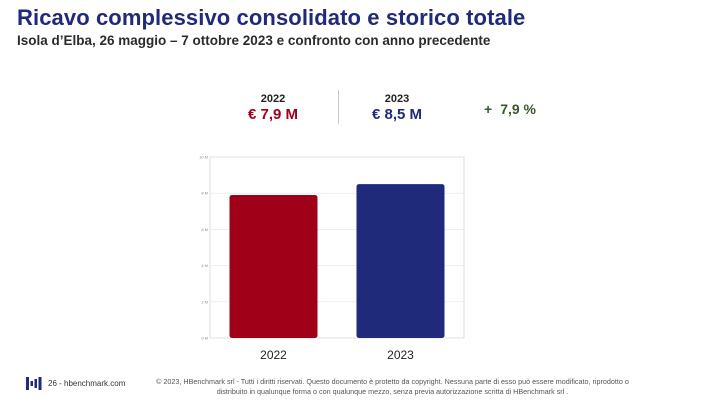  Describe the element at coordinates (400, 261) in the screenshot. I see `bar-2023` at that location.